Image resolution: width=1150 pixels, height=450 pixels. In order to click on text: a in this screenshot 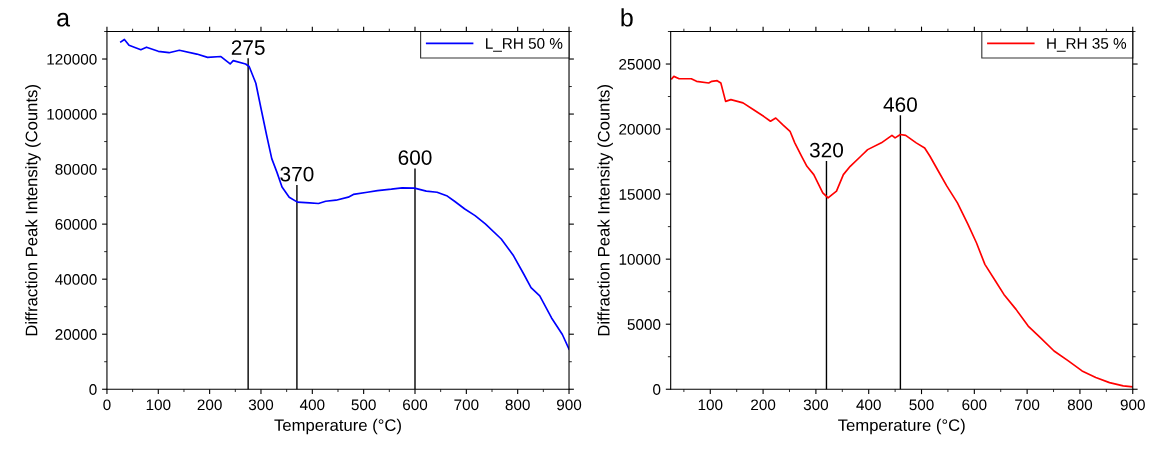, I will do `click(64, 19)`.